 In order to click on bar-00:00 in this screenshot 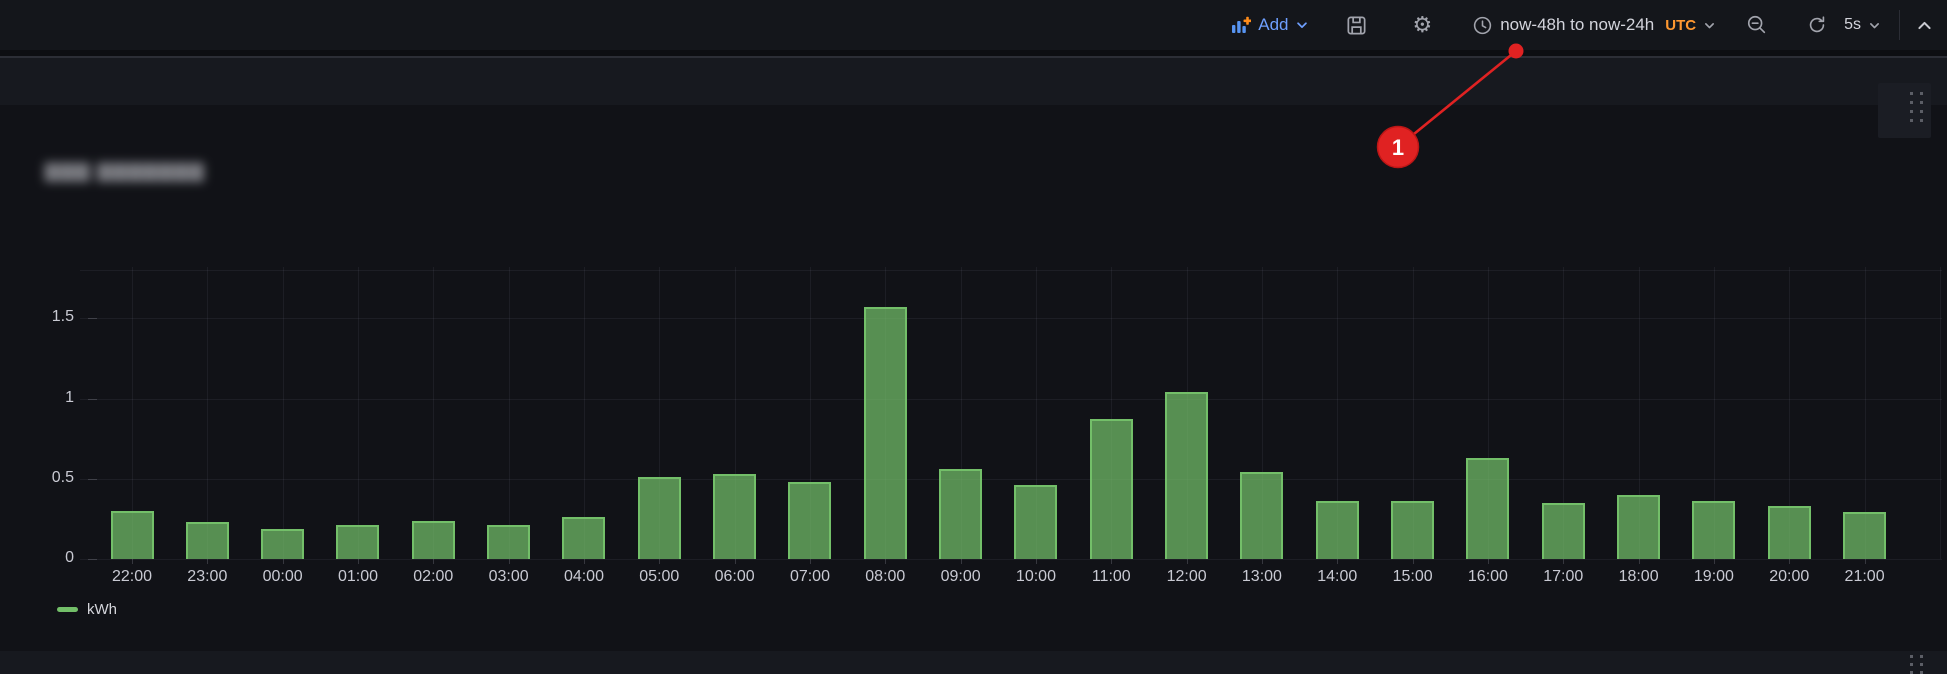, I will do `click(283, 543)`.